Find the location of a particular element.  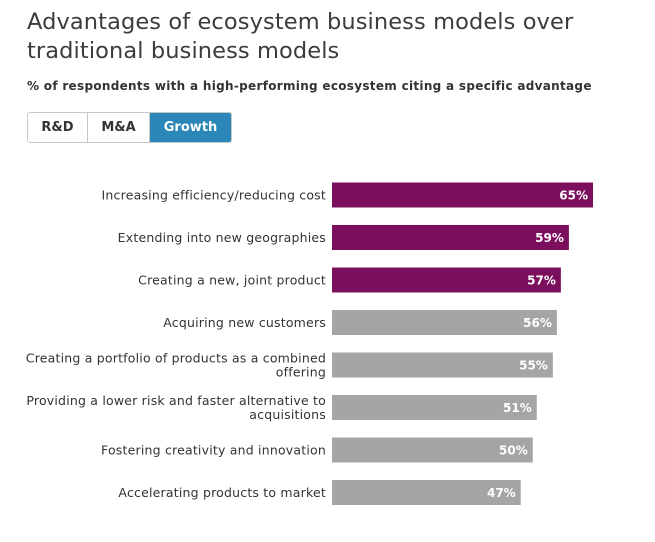

bar-value-label: 59% is located at coordinates (549, 238).